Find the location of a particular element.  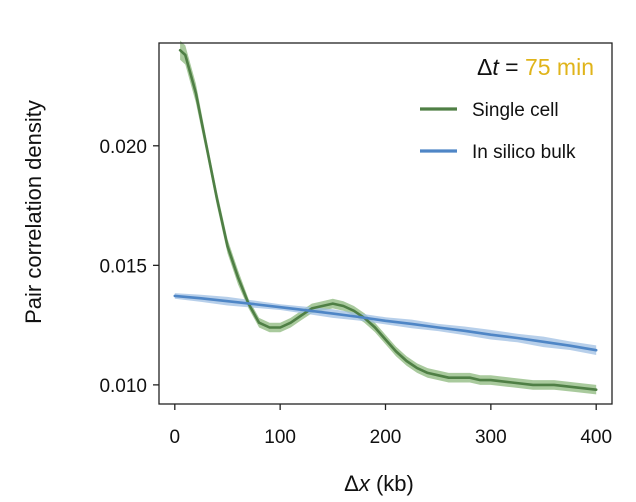

annotation-var: t is located at coordinates (496, 67).